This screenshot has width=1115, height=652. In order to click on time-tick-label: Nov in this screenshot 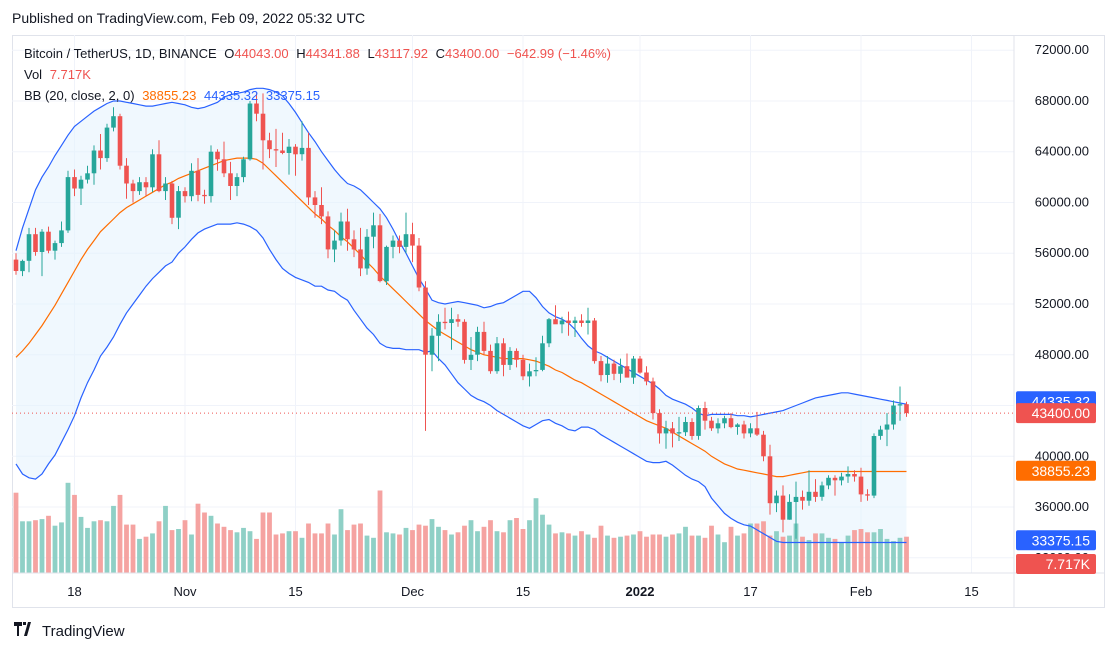, I will do `click(185, 591)`.